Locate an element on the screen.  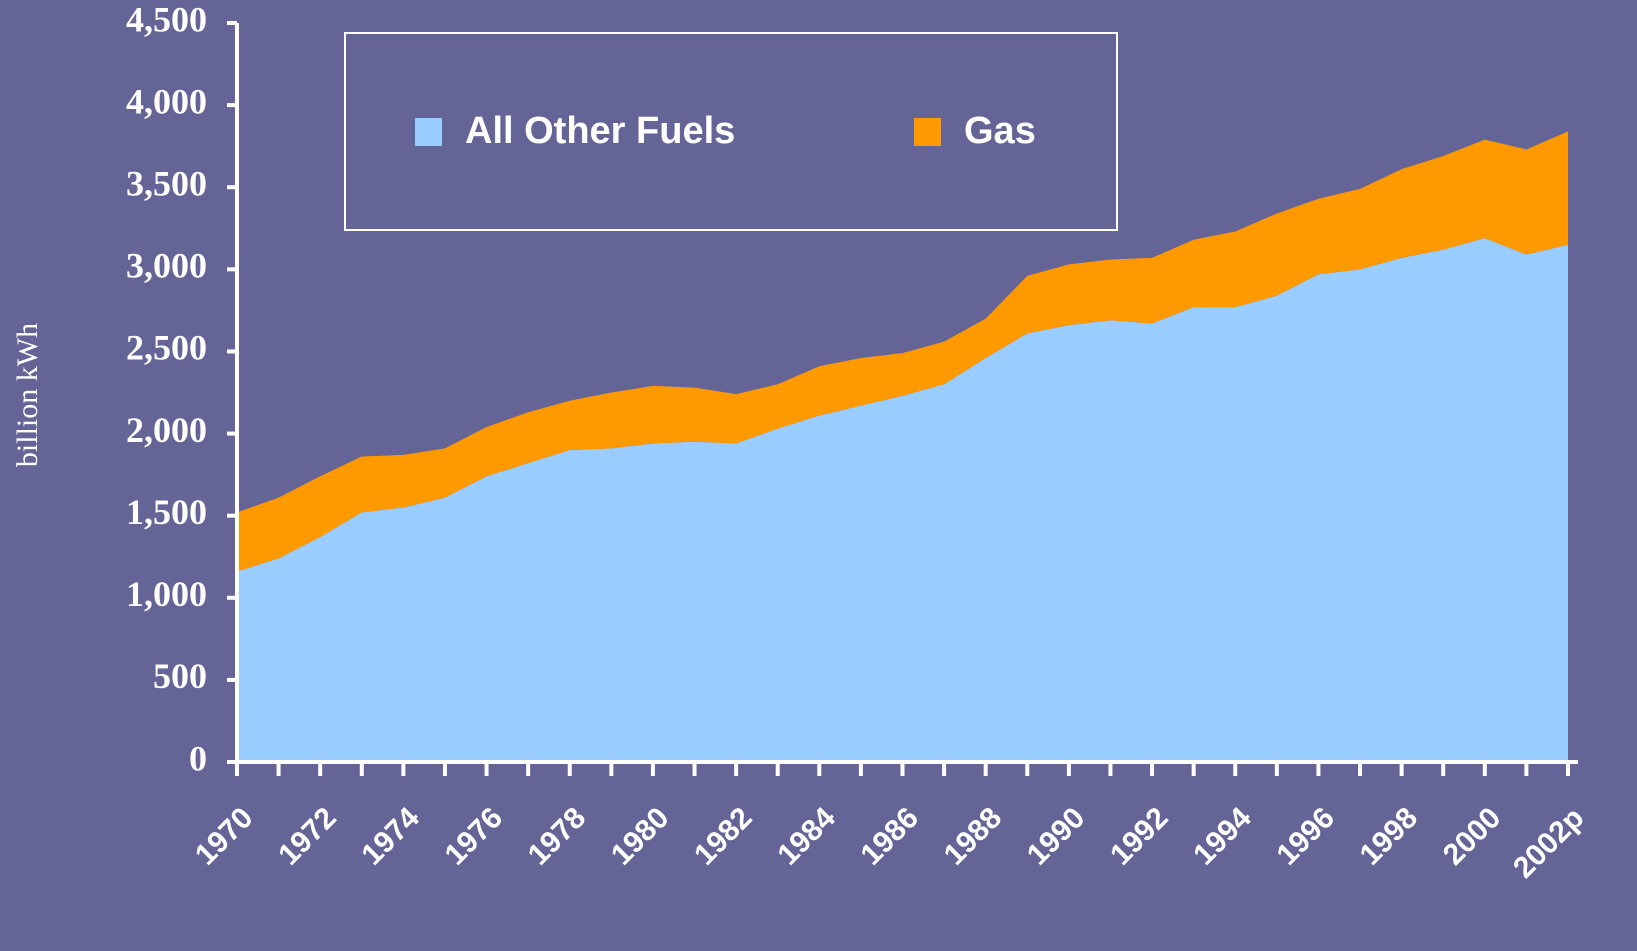
y-tick-label: 2,500 is located at coordinates (166, 348).